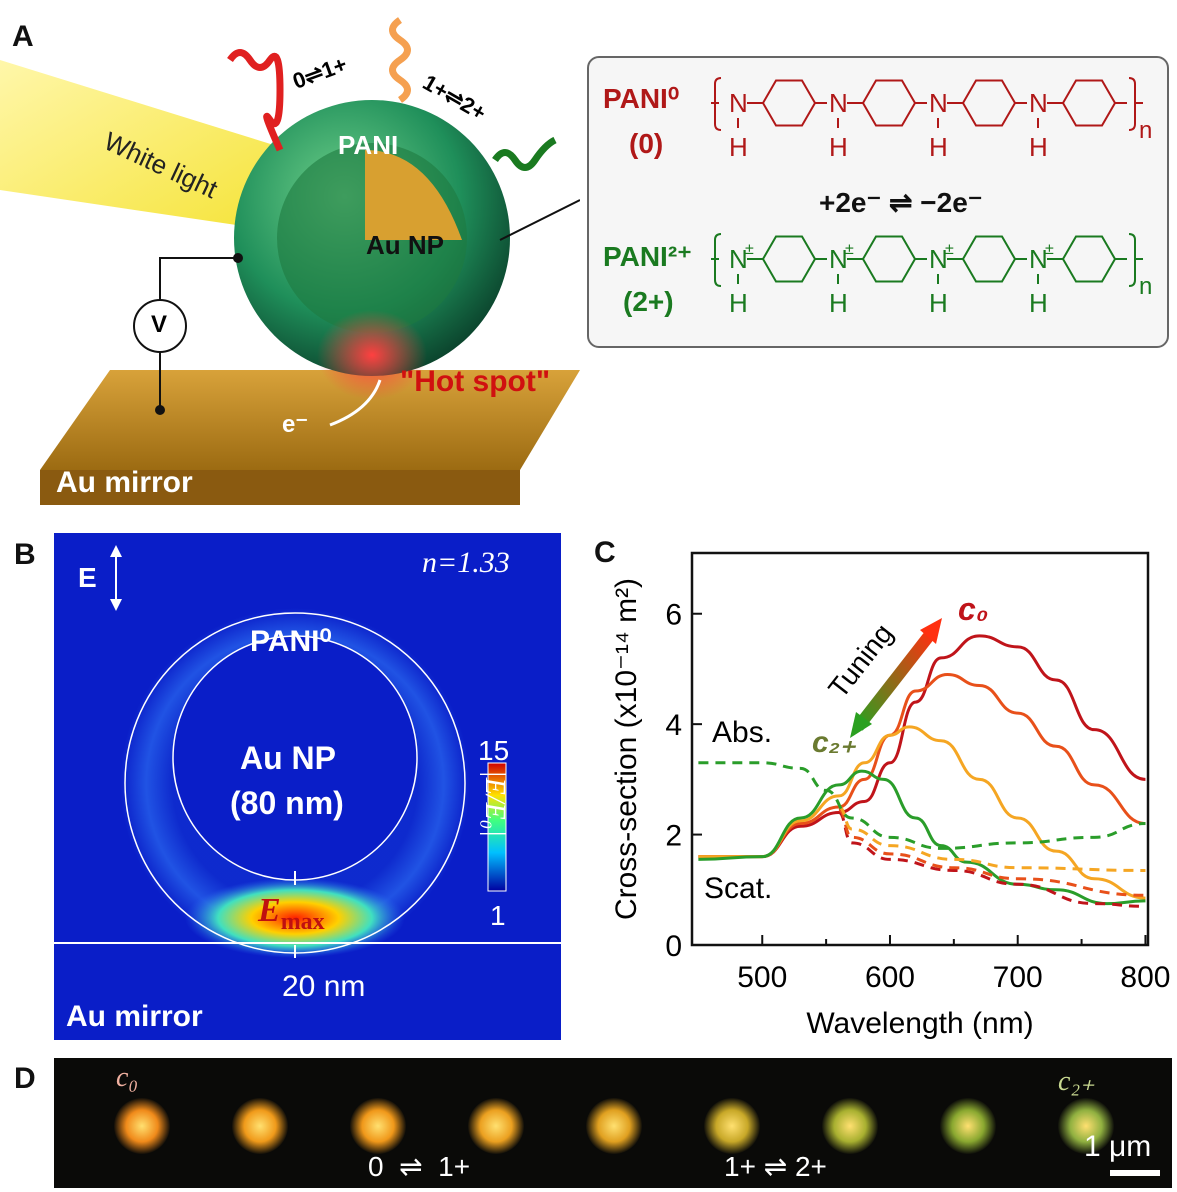  What do you see at coordinates (539, 220) in the screenshot?
I see `arrow-to-box` at bounding box center [539, 220].